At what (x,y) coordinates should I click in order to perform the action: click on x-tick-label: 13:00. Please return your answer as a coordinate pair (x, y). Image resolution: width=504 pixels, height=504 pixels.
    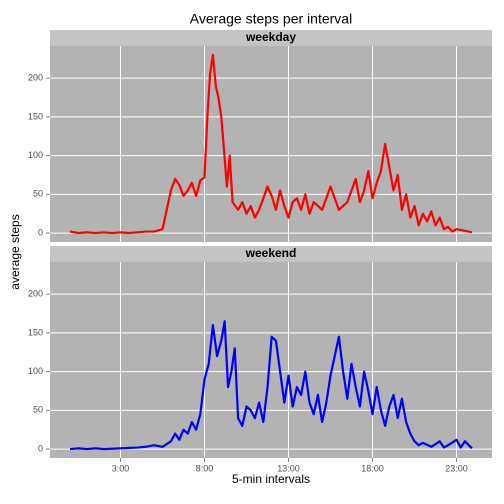
    Looking at the image, I should click on (288, 468).